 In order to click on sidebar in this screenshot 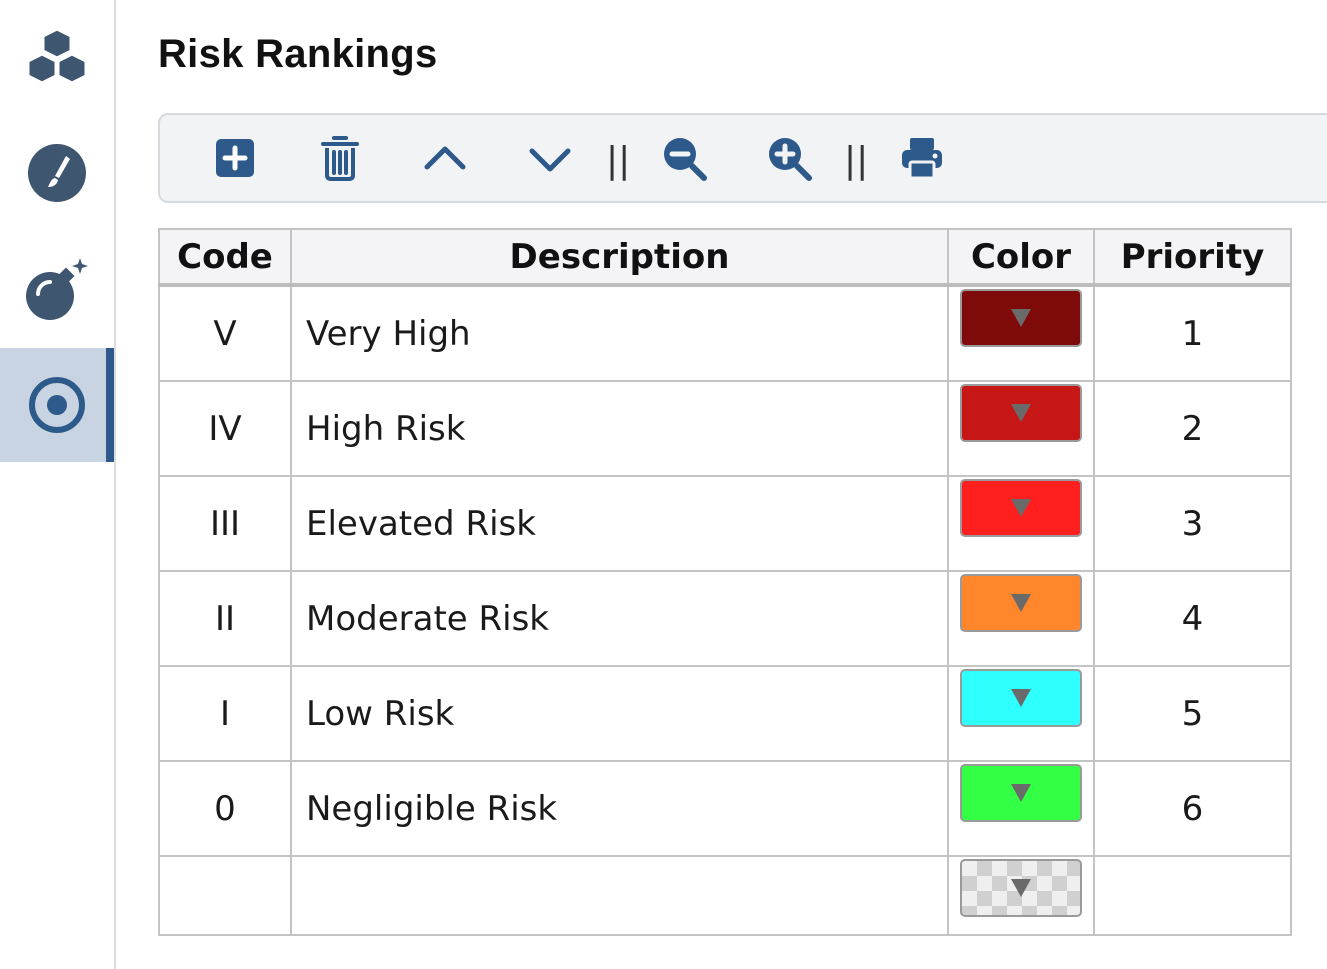, I will do `click(57, 484)`.